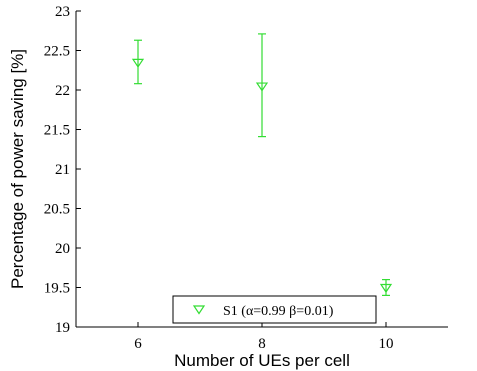 This screenshot has height=371, width=477. I want to click on legend: S1 (α=0.99 β=0.01), so click(274, 309).